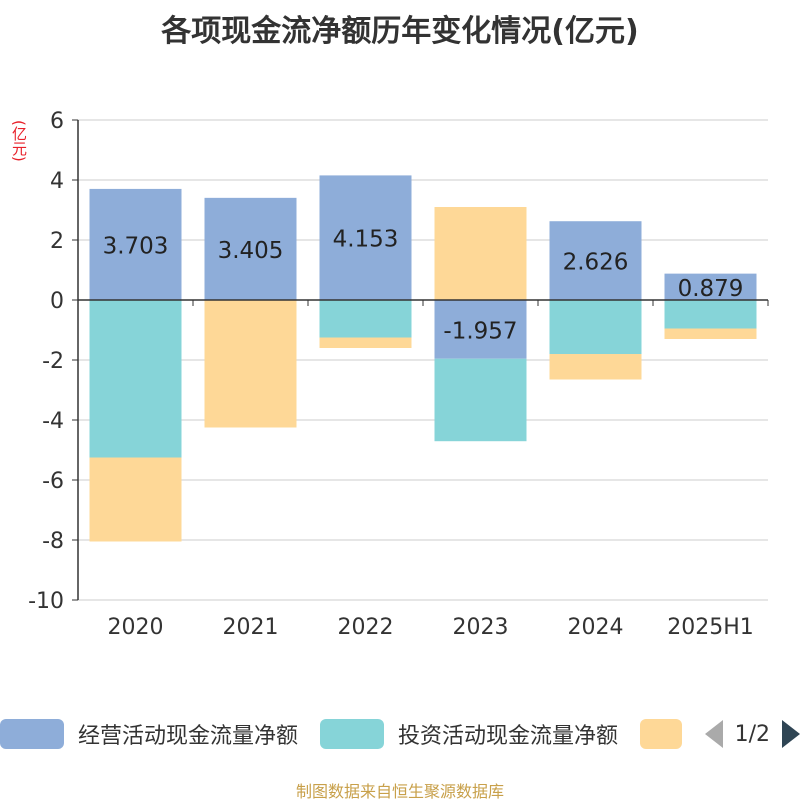 This screenshot has width=800, height=802. What do you see at coordinates (53, 541) in the screenshot?
I see `y-tick-label: -8` at bounding box center [53, 541].